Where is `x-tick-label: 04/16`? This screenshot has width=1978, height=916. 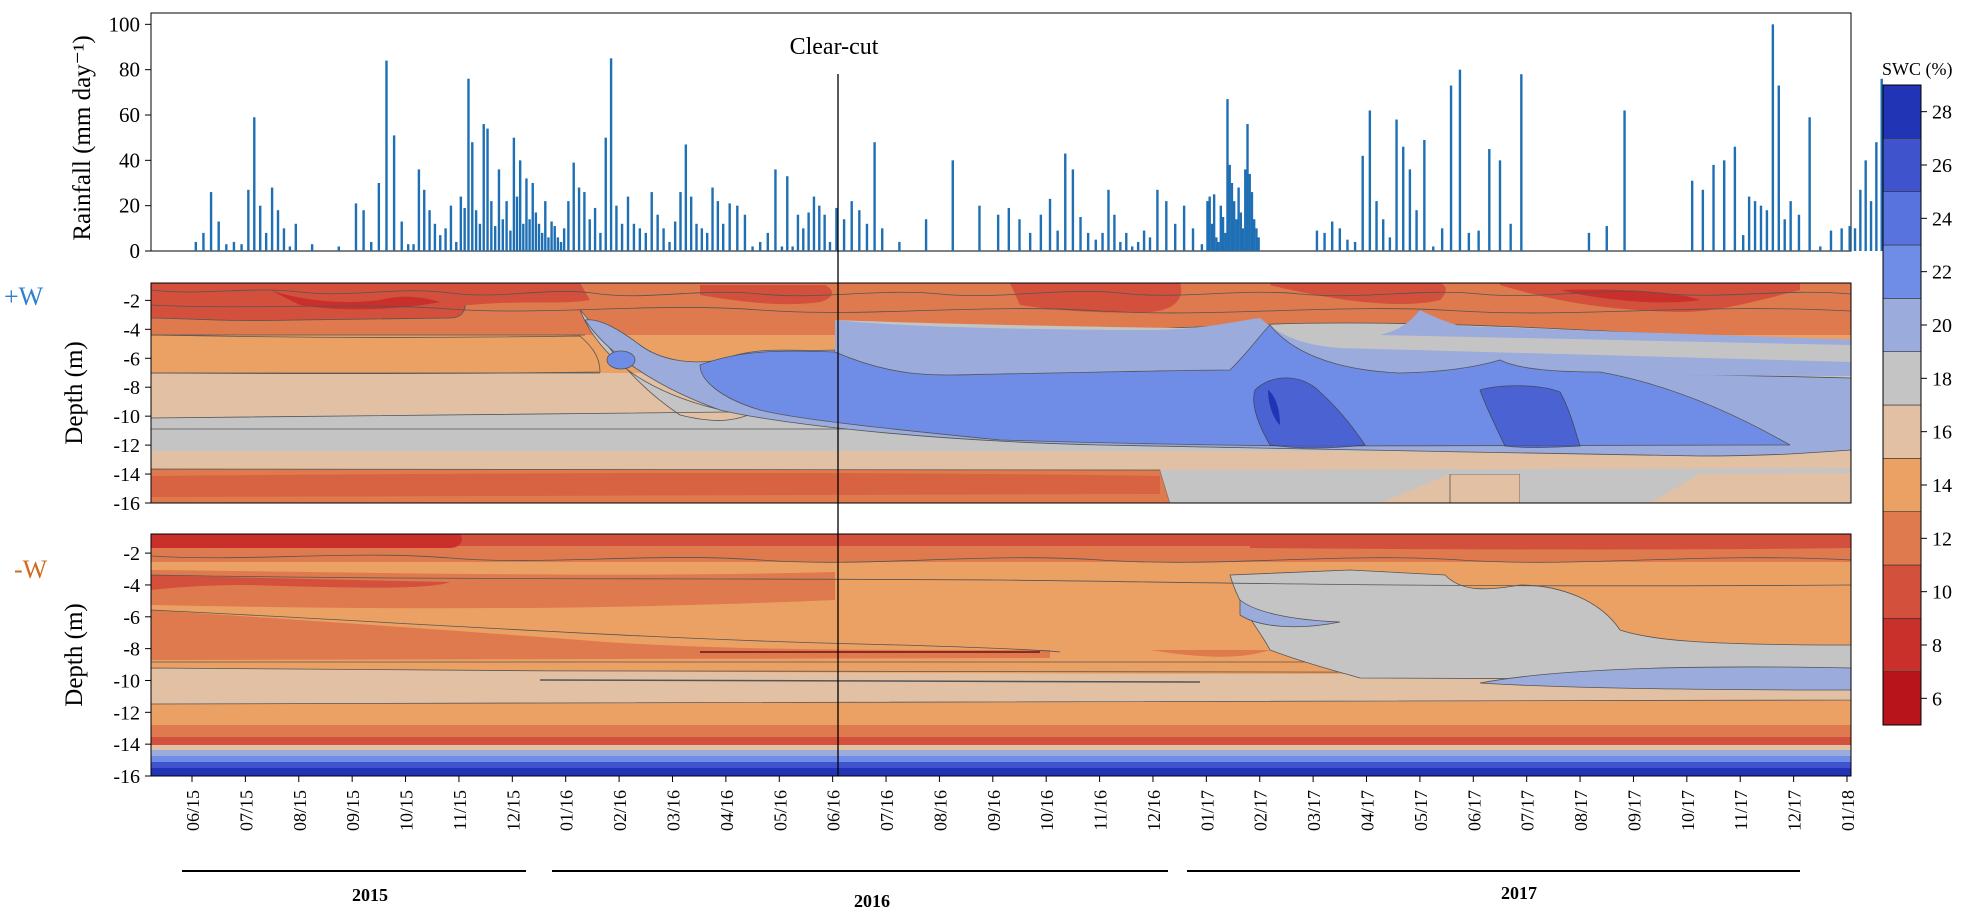
x-tick-label: 04/16 is located at coordinates (727, 810).